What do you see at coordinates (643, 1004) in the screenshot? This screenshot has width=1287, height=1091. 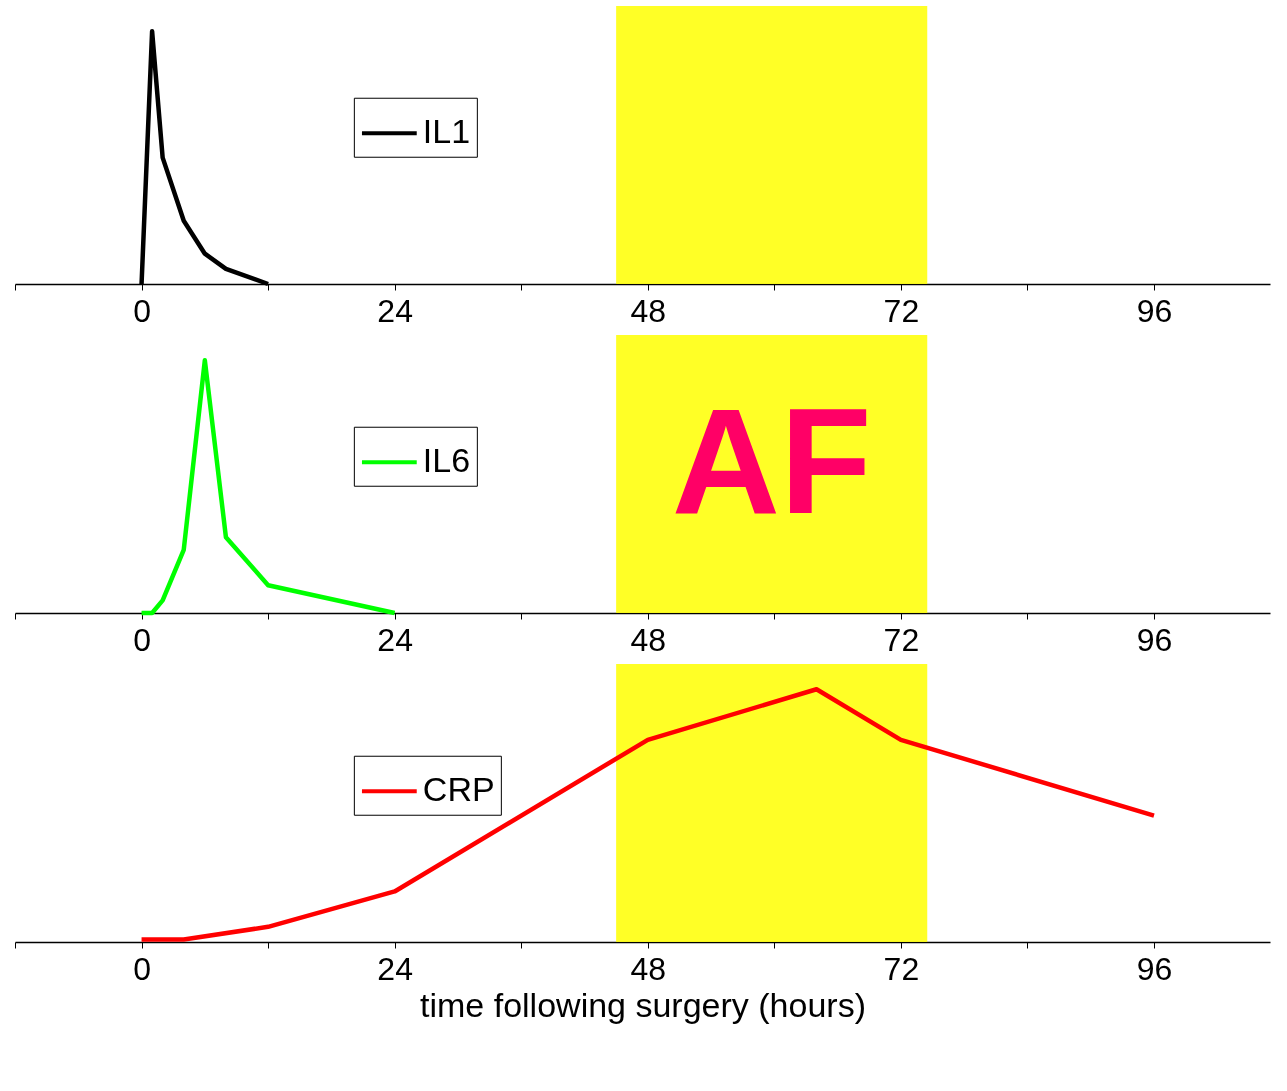 I see `x-axis-title: time following surgery (hours)` at bounding box center [643, 1004].